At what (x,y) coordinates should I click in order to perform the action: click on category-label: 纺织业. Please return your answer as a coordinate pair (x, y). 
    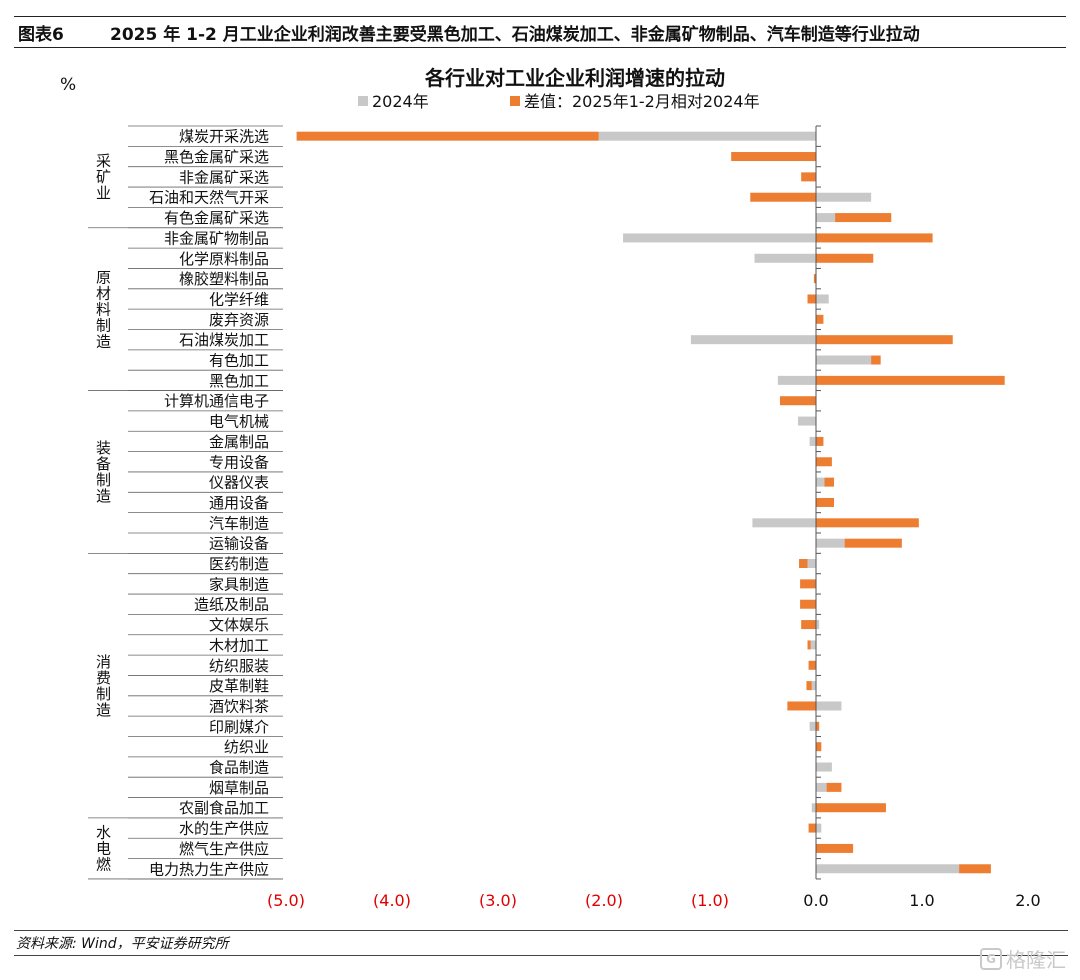
    Looking at the image, I should click on (246, 747).